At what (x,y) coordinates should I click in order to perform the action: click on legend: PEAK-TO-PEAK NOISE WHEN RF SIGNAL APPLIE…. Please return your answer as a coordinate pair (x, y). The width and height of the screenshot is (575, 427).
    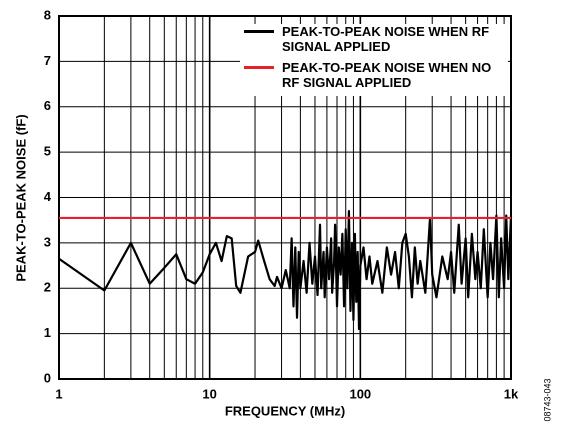
    Looking at the image, I should click on (374, 60).